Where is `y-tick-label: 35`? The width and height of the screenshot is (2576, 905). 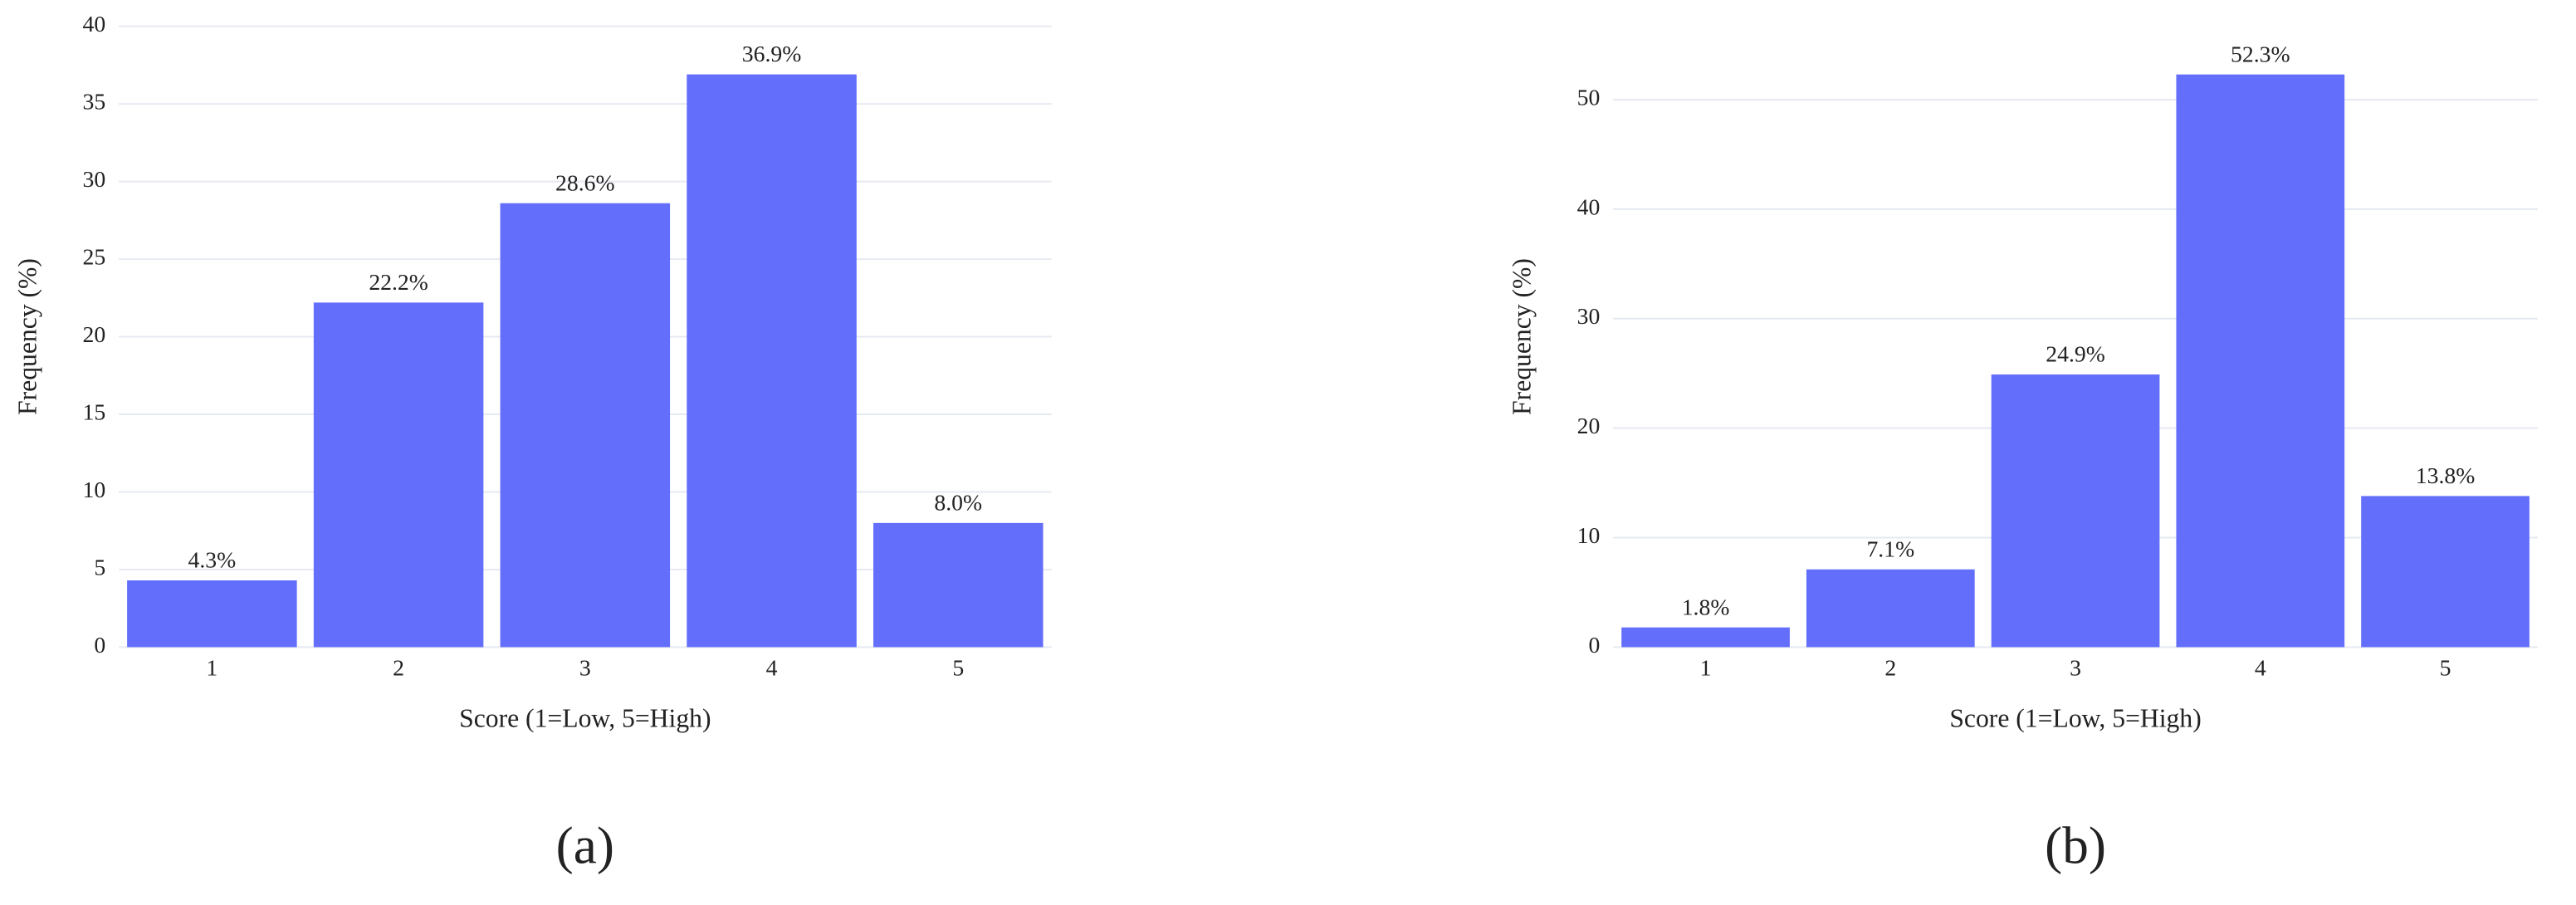 y-tick-label: 35 is located at coordinates (93, 101).